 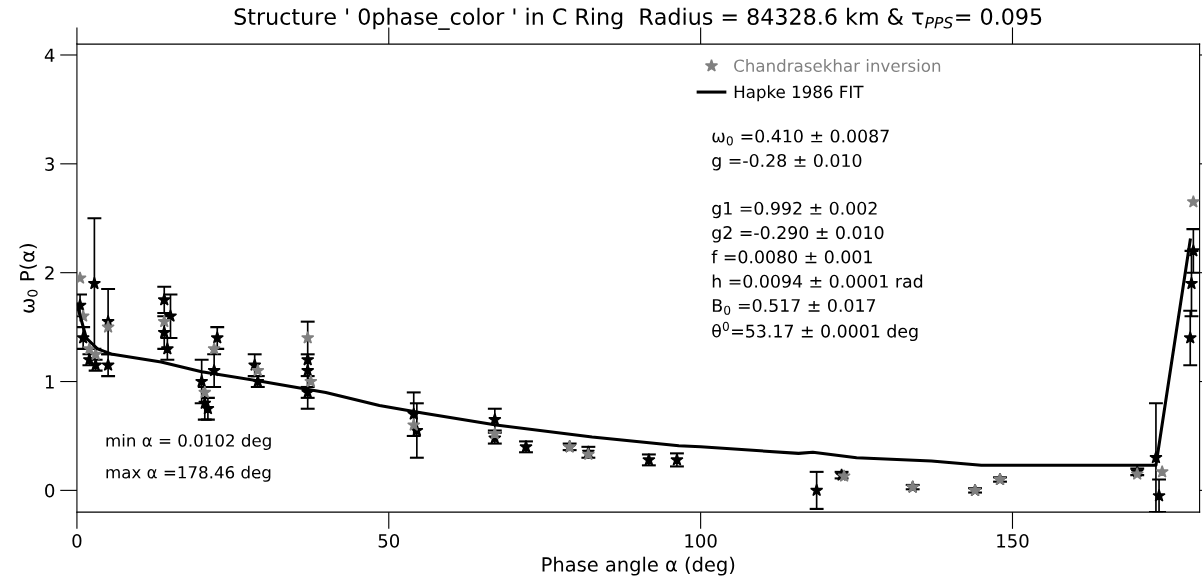 What do you see at coordinates (49, 382) in the screenshot?
I see `y-tick-label: 1` at bounding box center [49, 382].